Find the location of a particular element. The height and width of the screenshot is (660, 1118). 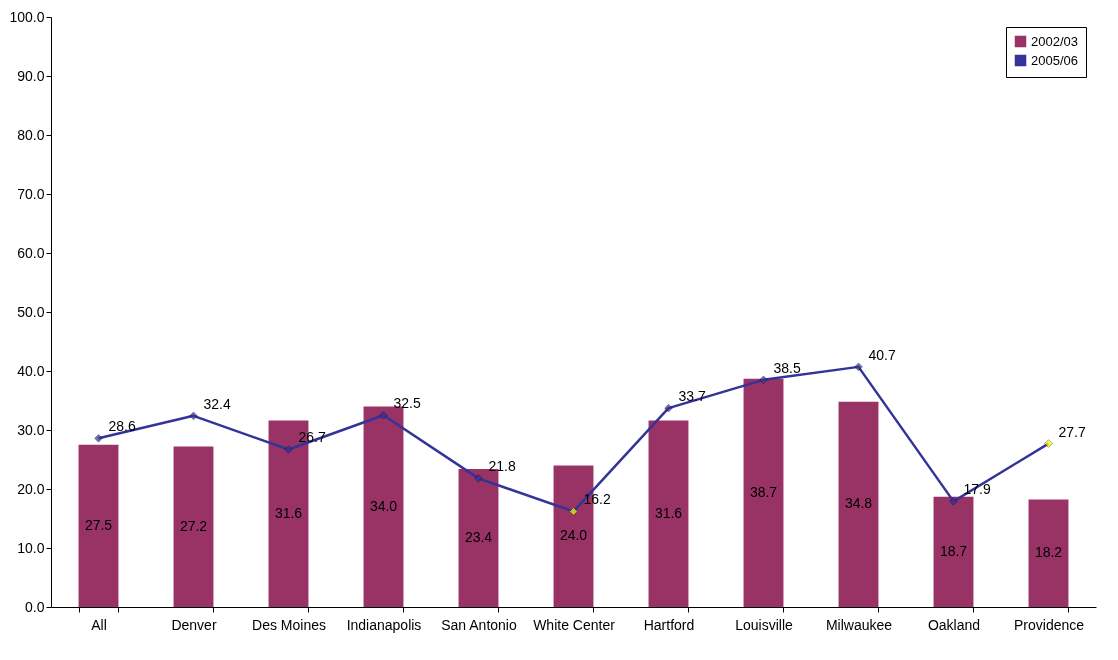

x-tick-label: Des Moines is located at coordinates (289, 624).